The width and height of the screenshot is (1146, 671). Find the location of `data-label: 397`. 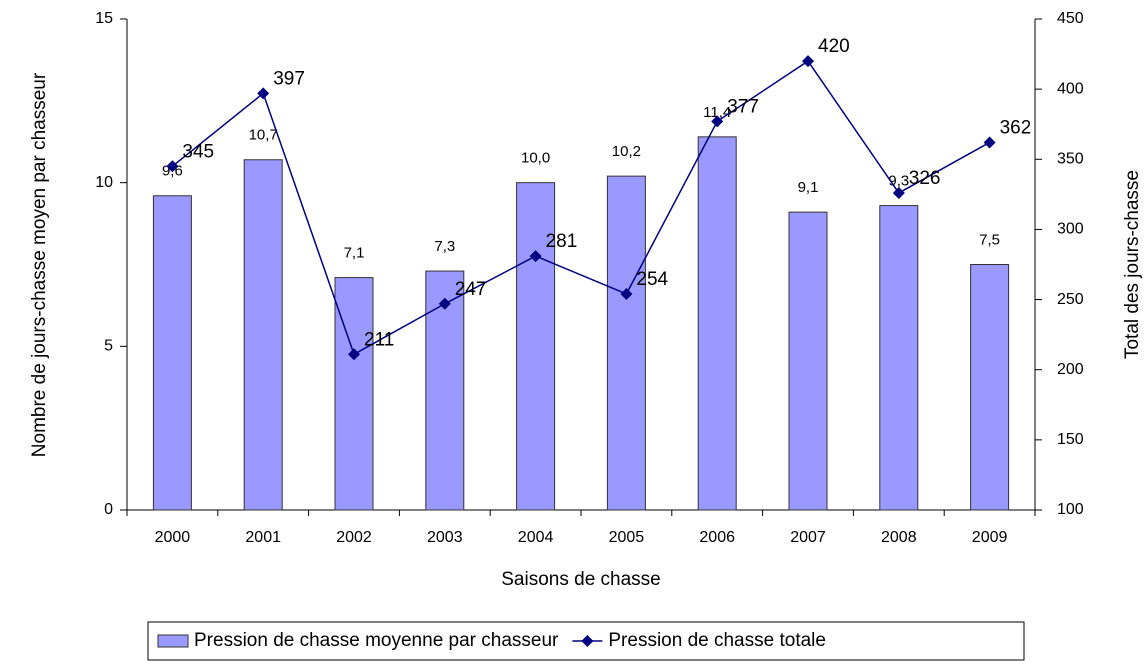

data-label: 397 is located at coordinates (289, 78).